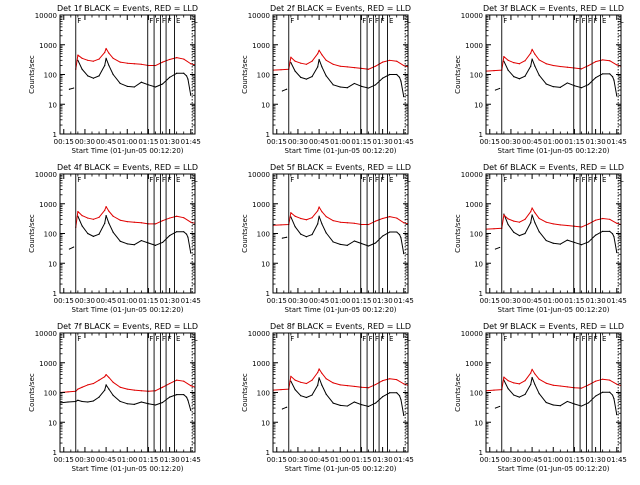  Describe the element at coordinates (532, 142) in the screenshot. I see `x-tick-label: 00:45` at that location.